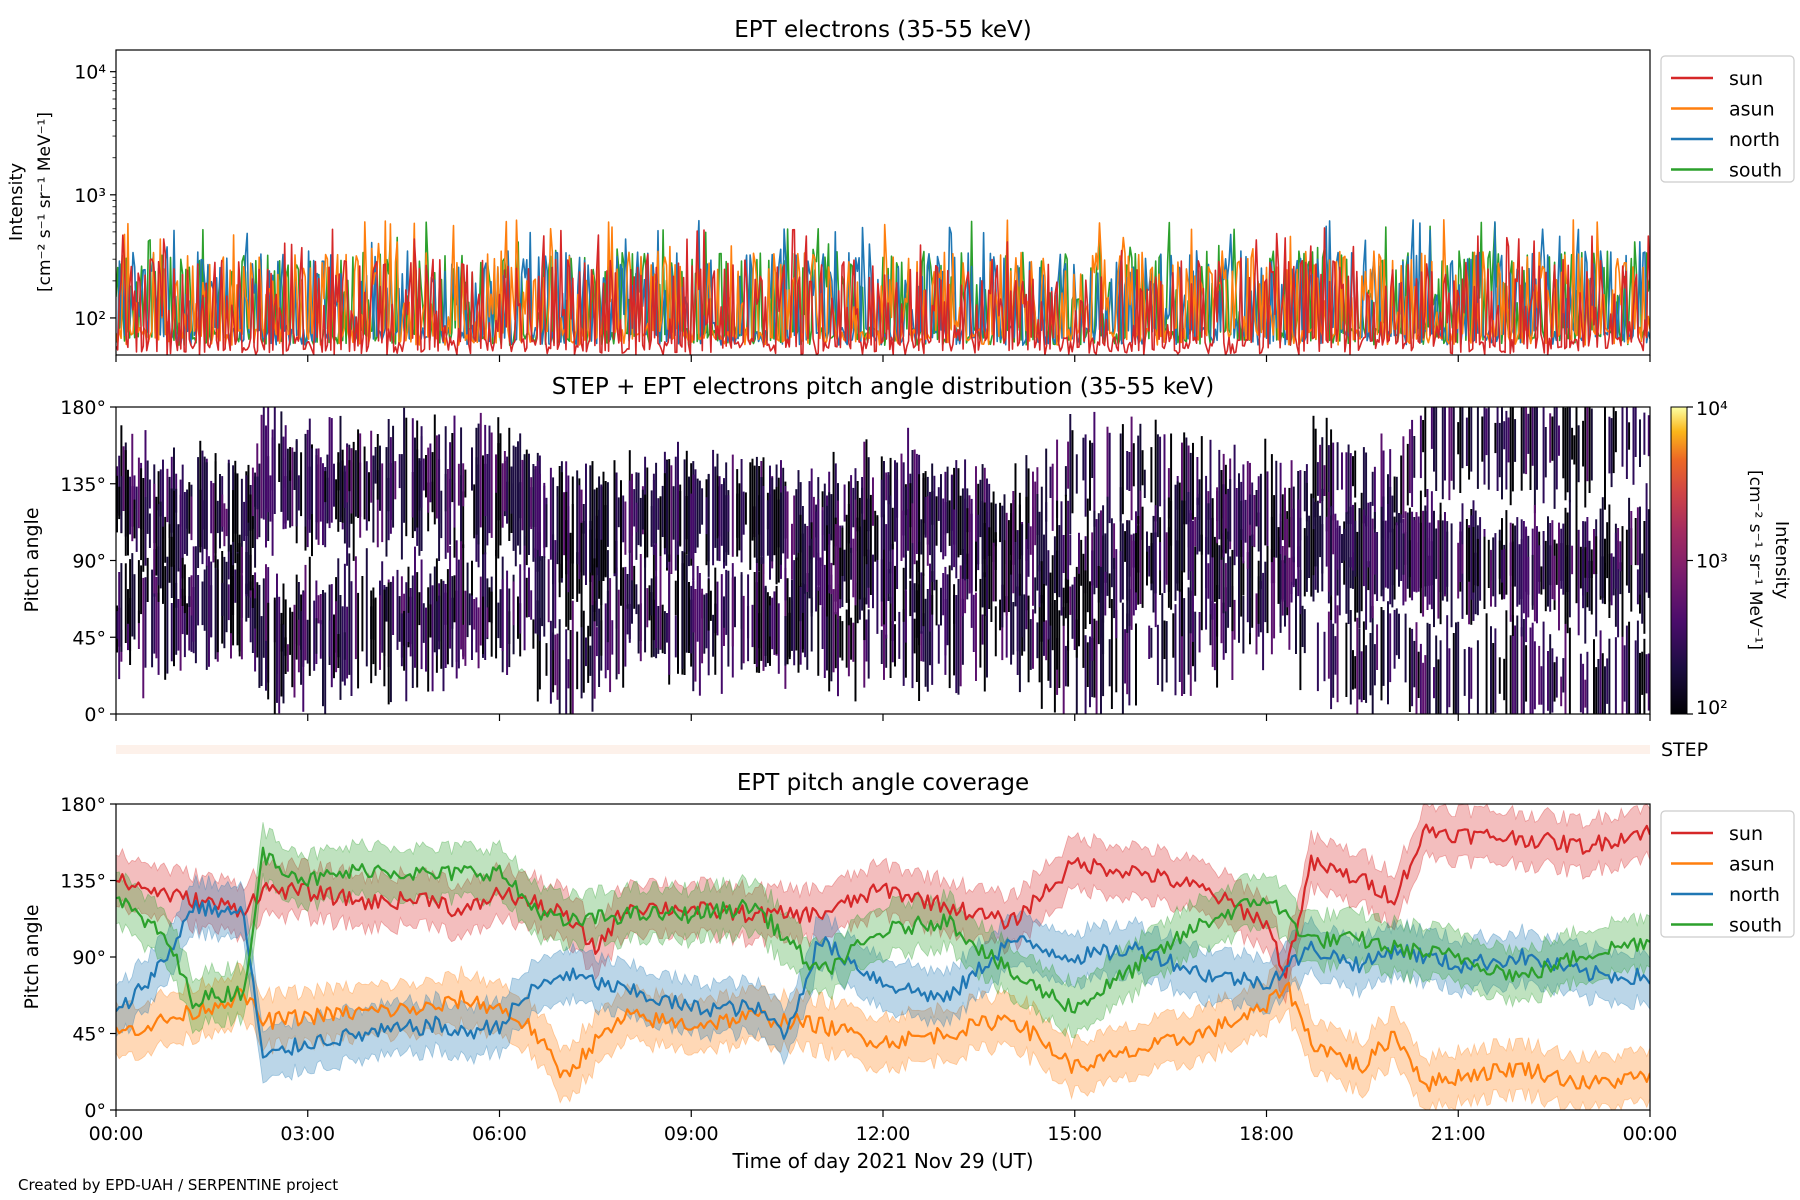 This screenshot has height=1200, width=1800. Describe the element at coordinates (1752, 865) in the screenshot. I see `legend-label-asun: asun` at that location.